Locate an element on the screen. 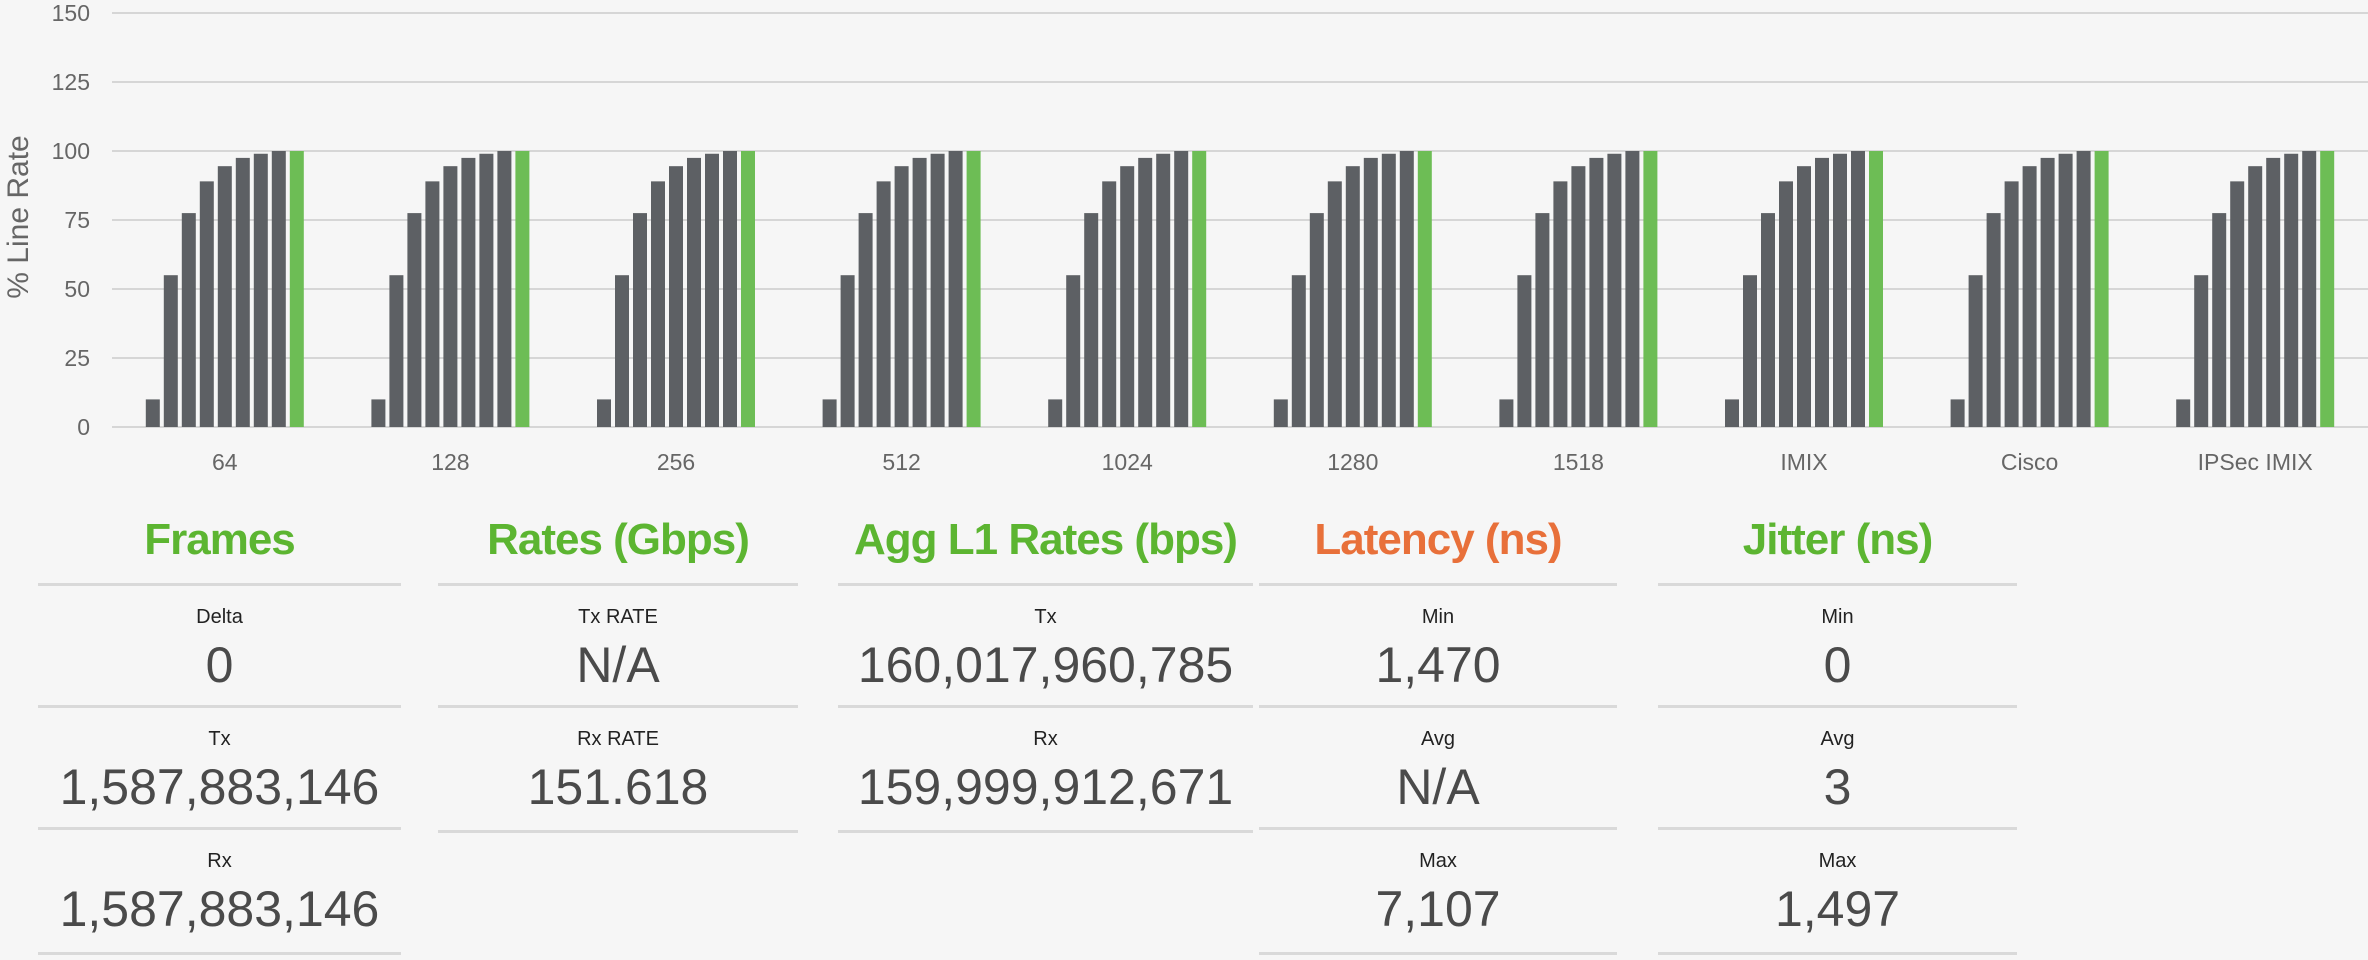  stat-cell: Max 7,107 is located at coordinates (1438, 891).